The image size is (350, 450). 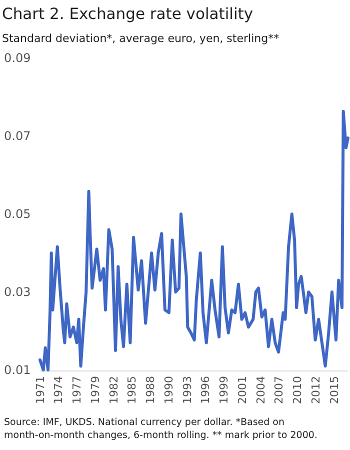 I want to click on x-tick-label: 1977, so click(x=77, y=390).